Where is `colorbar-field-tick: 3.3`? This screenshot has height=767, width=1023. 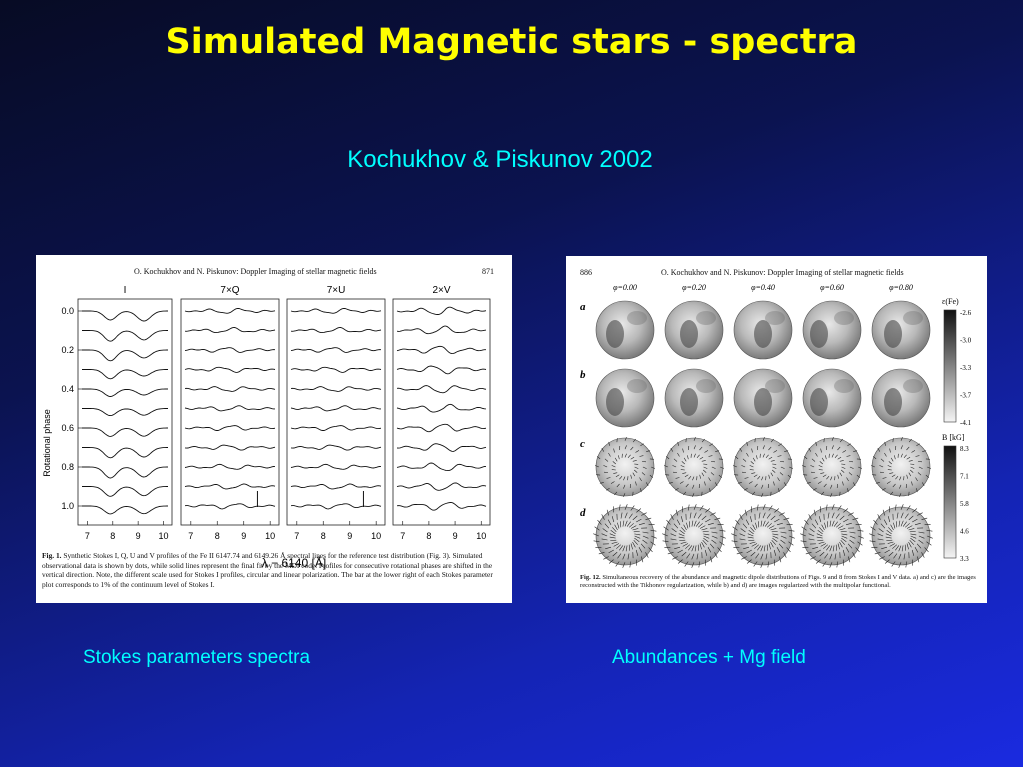
colorbar-field-tick: 3.3 is located at coordinates (964, 559).